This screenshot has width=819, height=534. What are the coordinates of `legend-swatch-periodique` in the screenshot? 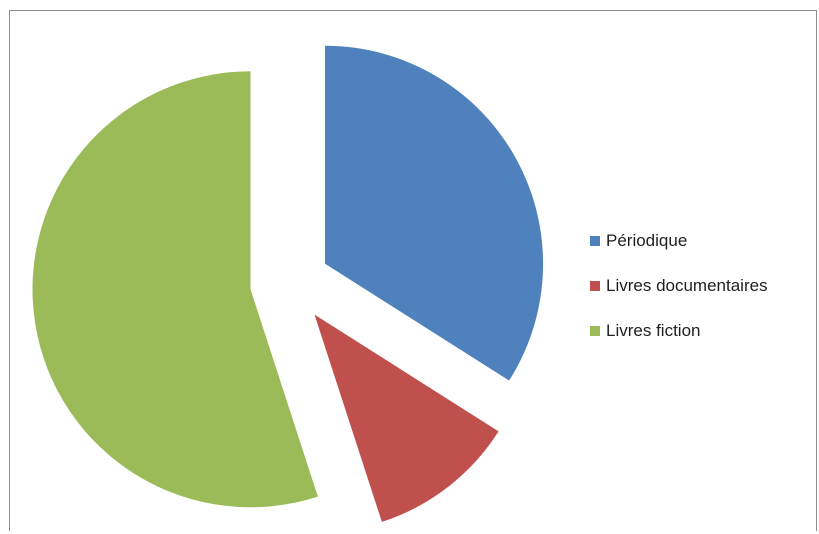 It's located at (595, 240).